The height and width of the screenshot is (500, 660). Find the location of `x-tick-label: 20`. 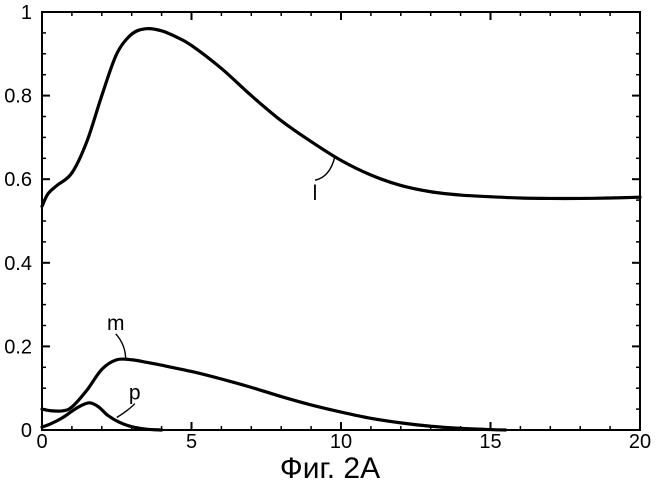

x-tick-label: 20 is located at coordinates (640, 442).